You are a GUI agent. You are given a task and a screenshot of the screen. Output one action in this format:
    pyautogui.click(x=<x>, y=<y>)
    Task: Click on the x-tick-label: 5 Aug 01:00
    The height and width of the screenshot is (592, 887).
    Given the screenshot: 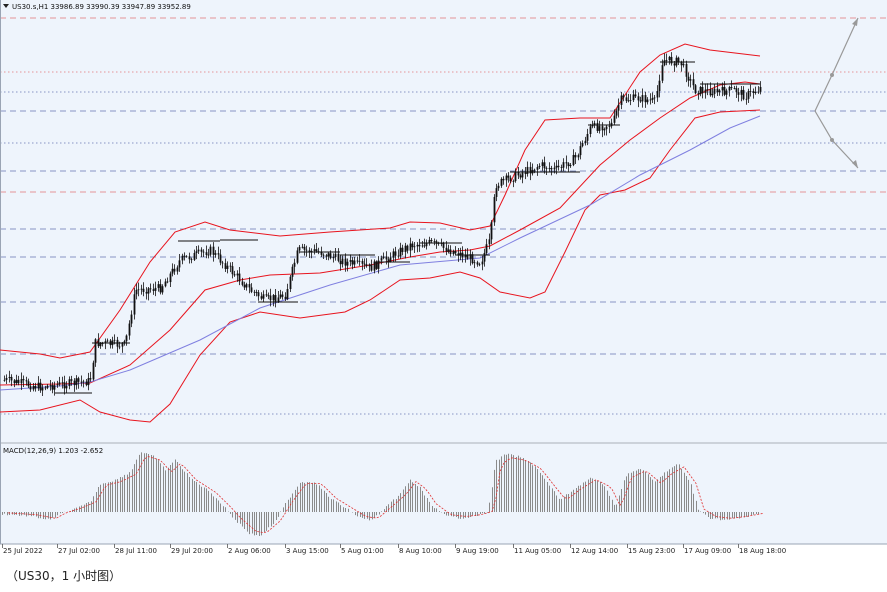 What is the action you would take?
    pyautogui.click(x=362, y=551)
    